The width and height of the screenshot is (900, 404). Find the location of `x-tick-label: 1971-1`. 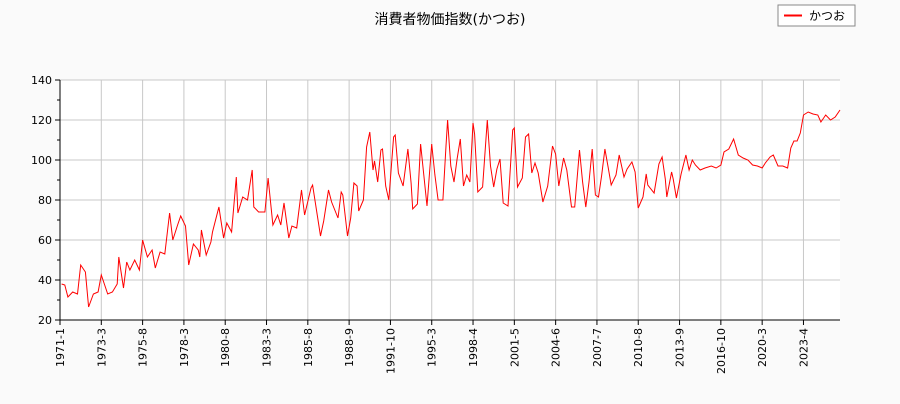

x-tick-label: 1971-1 is located at coordinates (60, 347).